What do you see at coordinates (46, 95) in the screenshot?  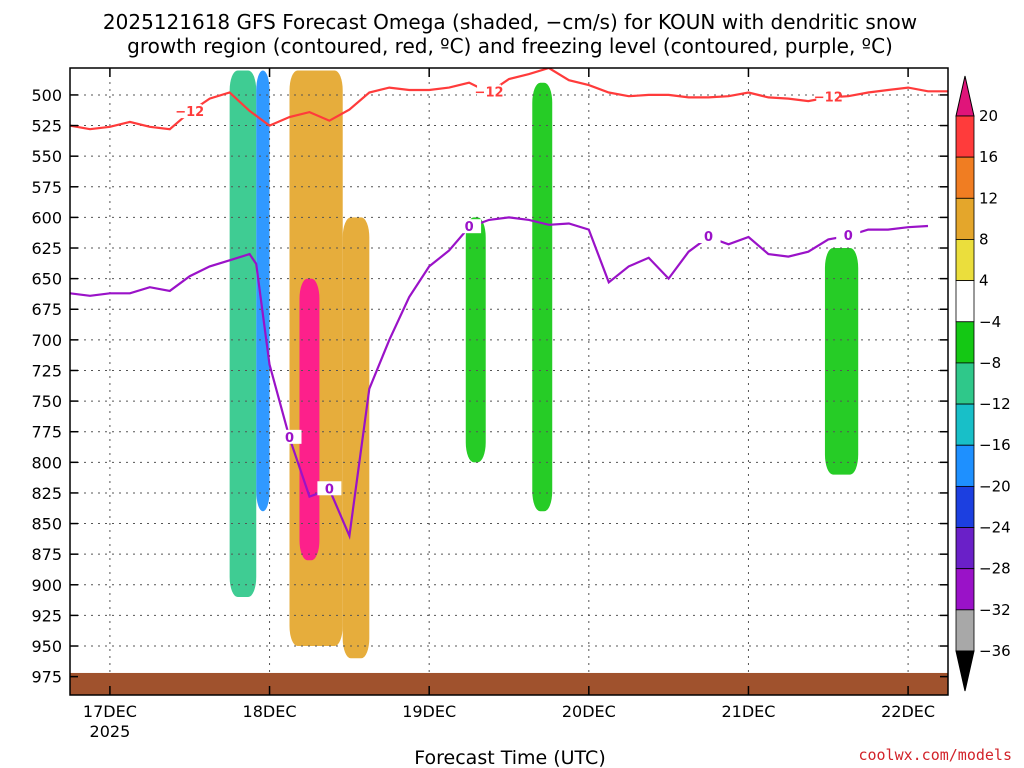 I see `y-tick-label: 500` at bounding box center [46, 95].